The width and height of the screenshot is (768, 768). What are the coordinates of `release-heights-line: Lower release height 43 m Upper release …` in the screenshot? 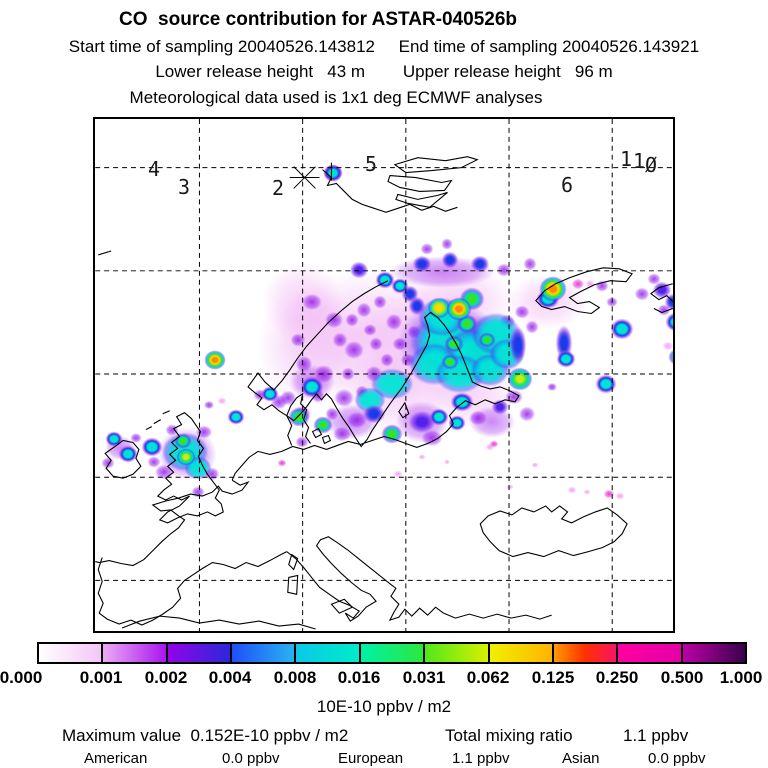 It's located at (384, 71).